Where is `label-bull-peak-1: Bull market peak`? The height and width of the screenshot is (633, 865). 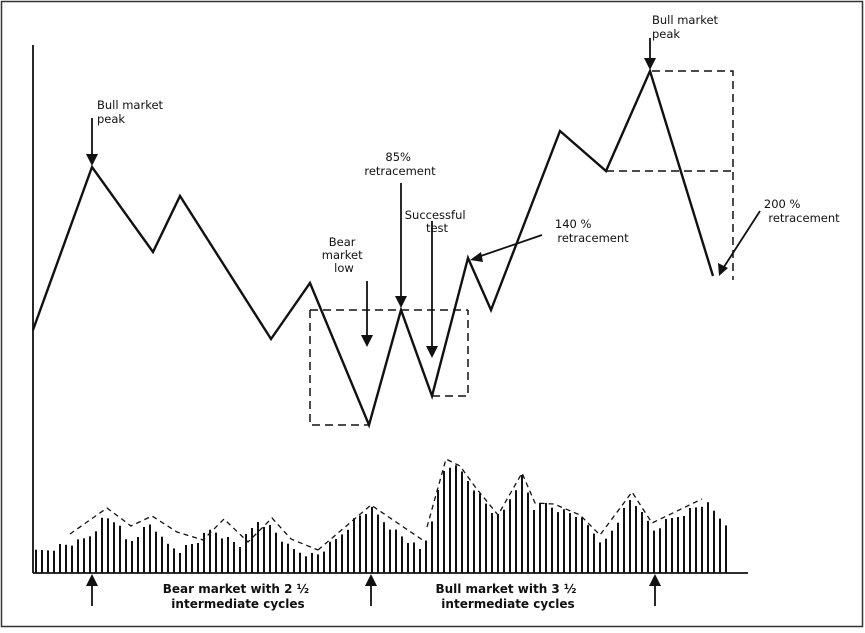
label-bull-peak-1: Bull market peak is located at coordinates (132, 112).